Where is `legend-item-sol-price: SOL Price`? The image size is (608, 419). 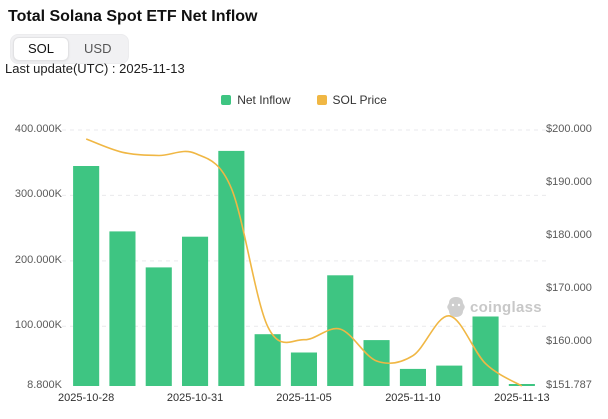 legend-item-sol-price: SOL Price is located at coordinates (351, 100).